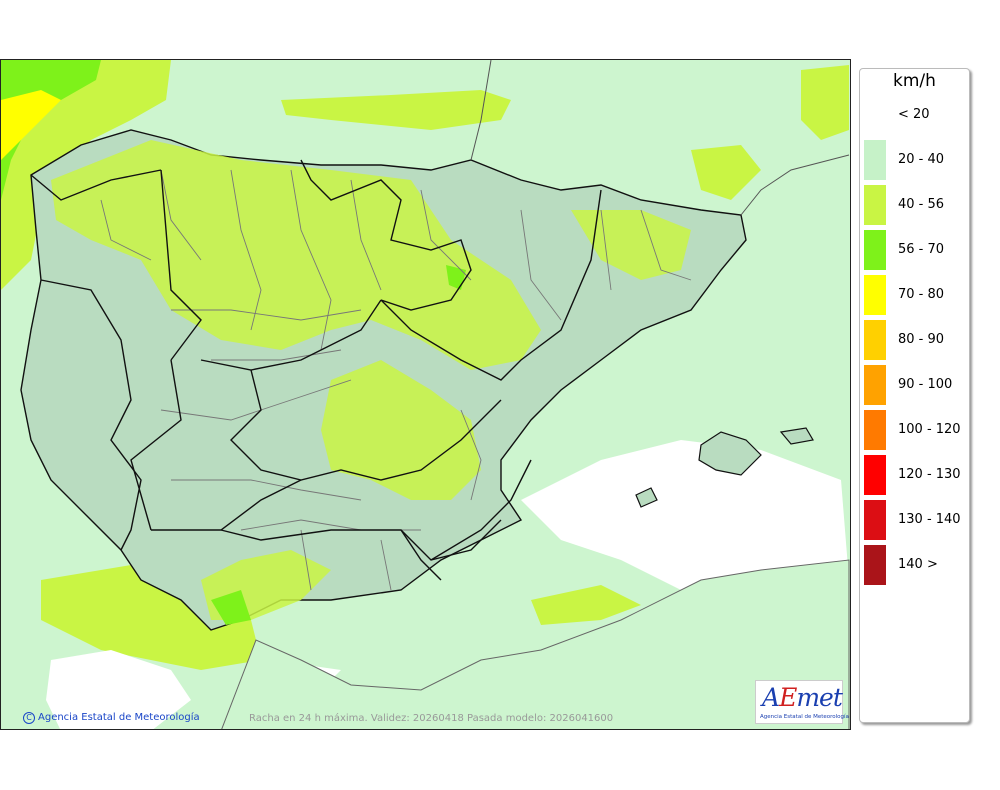  I want to click on legend-label: 90 - 100, so click(925, 384).